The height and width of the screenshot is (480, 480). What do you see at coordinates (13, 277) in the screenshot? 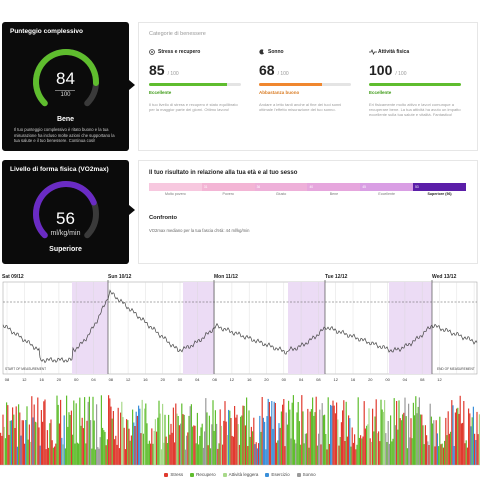
I see `day-label: Sat 09/12` at bounding box center [13, 277].